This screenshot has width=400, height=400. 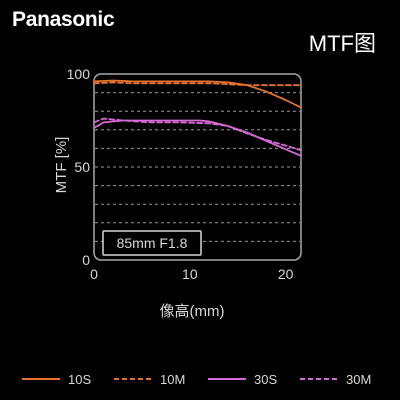 I want to click on y-tick-label: 50, so click(x=82, y=167).